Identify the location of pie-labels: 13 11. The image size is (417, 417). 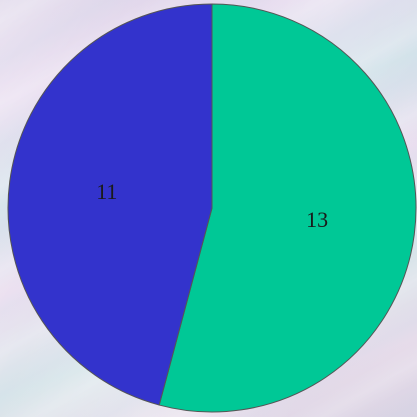
(212, 205).